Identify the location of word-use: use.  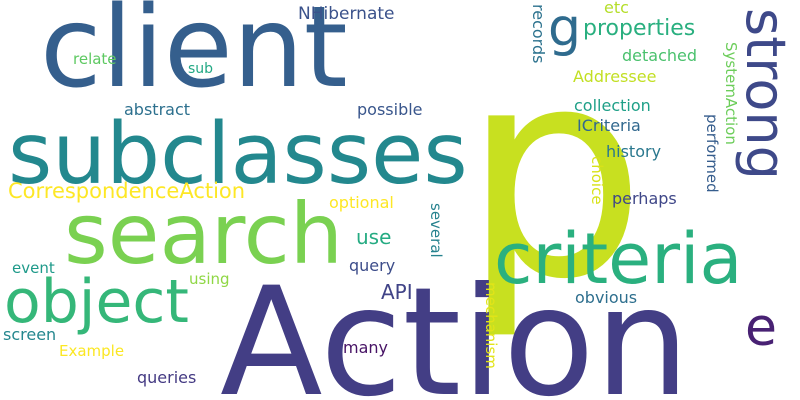
(374, 237).